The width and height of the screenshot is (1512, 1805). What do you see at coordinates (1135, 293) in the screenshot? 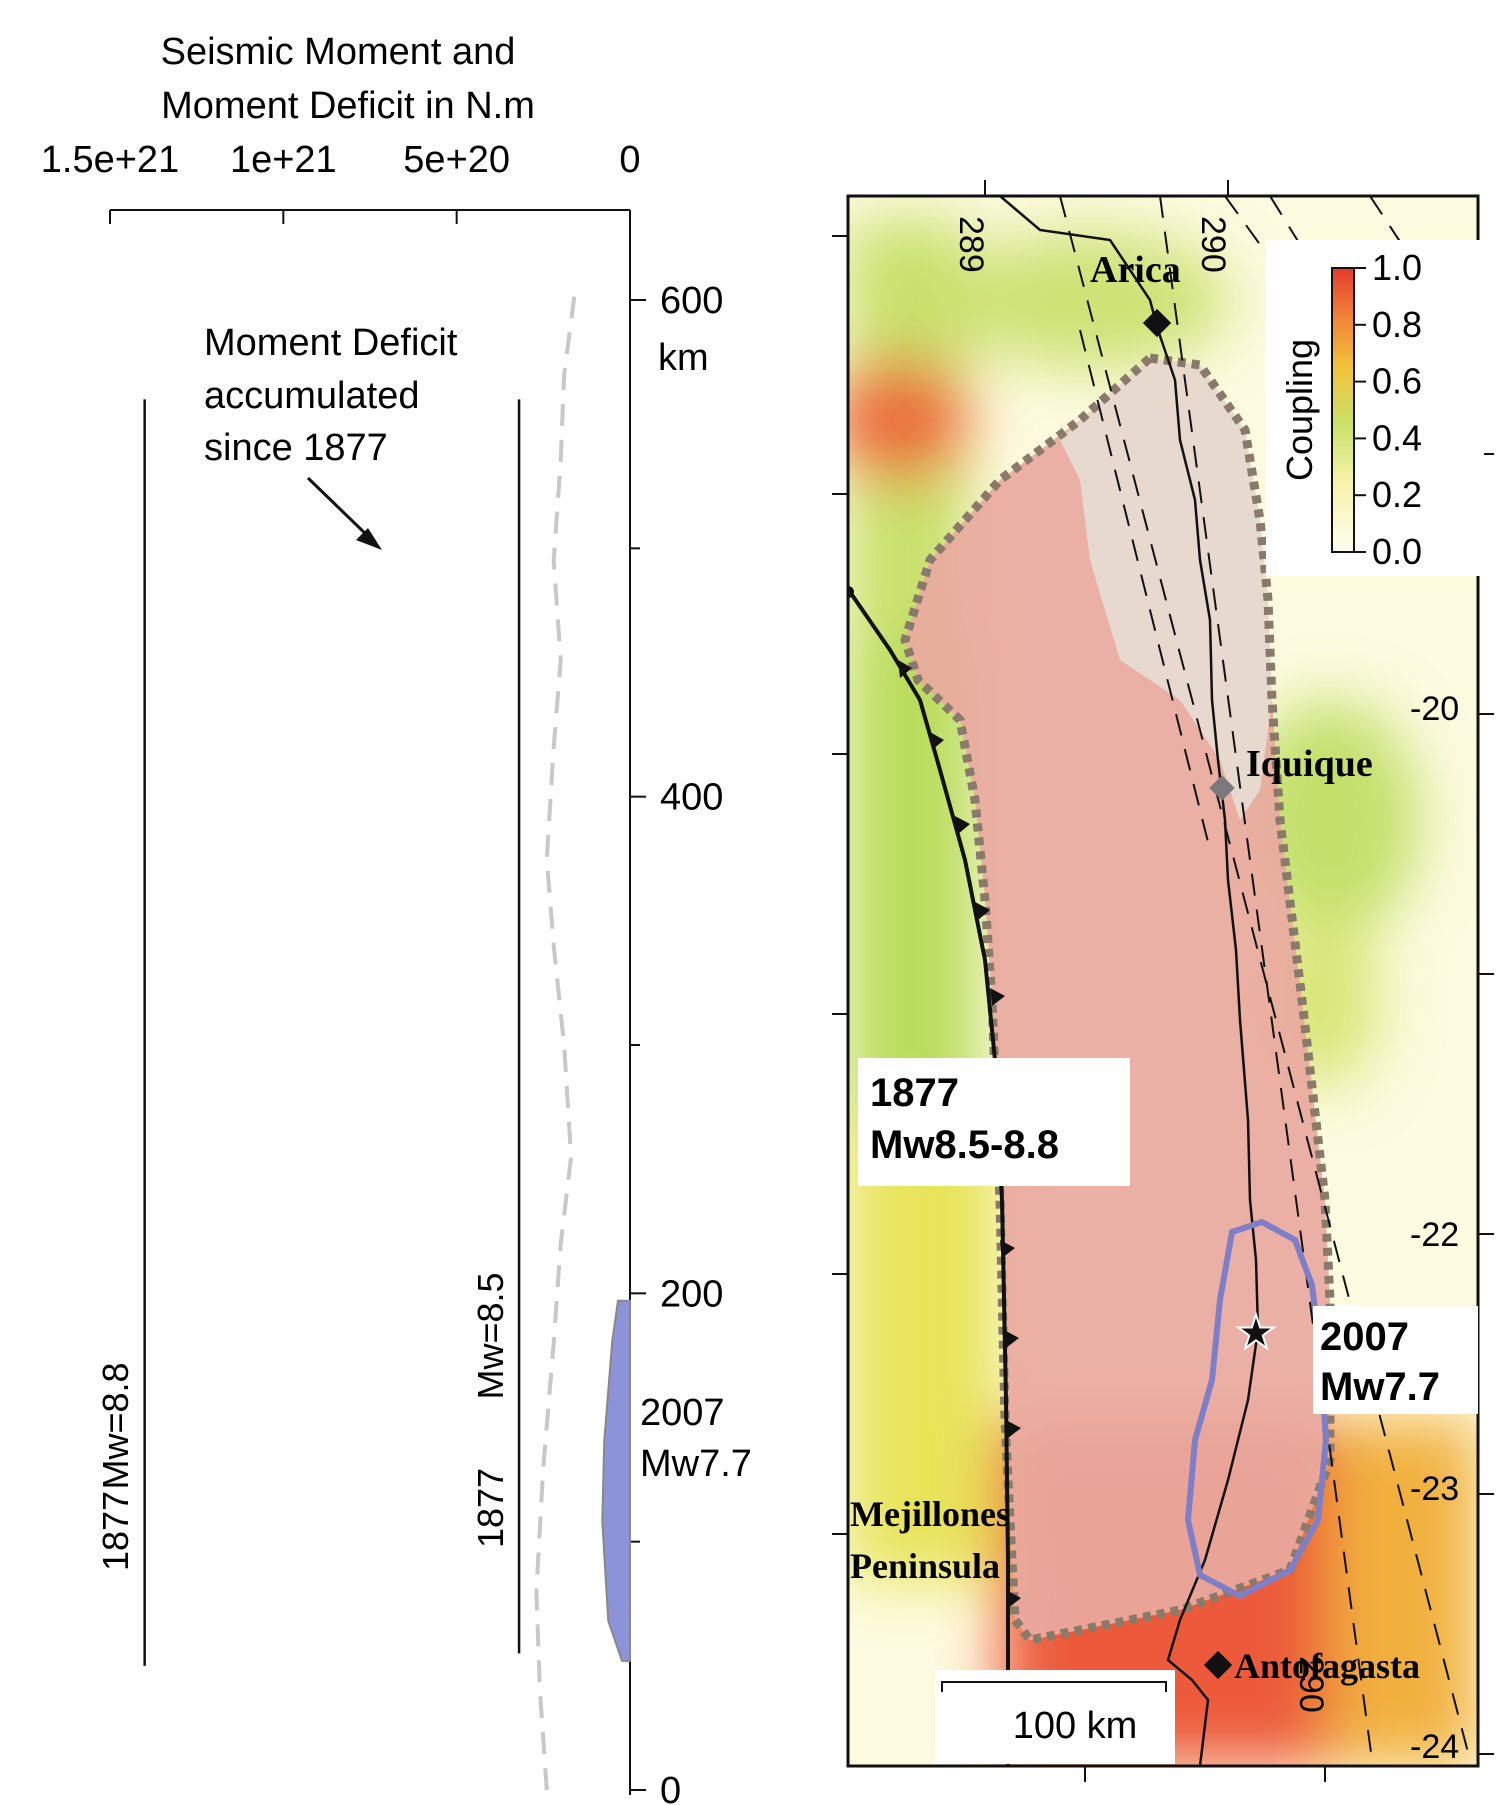
I see `city-arica: Arica` at bounding box center [1135, 293].